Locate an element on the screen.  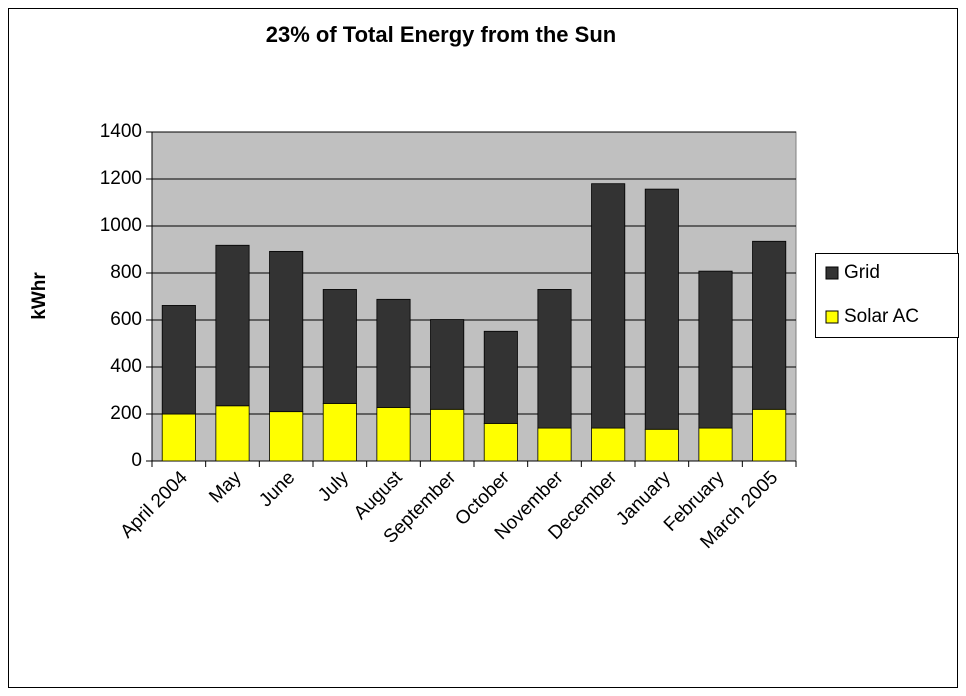
y-tick-label: 0 is located at coordinates (136, 460).